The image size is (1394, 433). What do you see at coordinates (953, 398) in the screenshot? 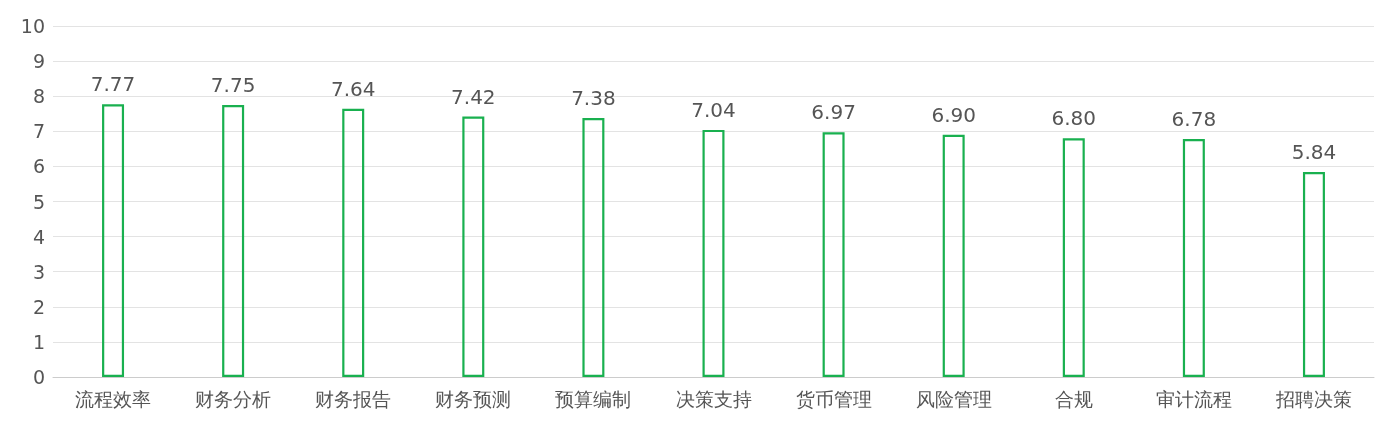
I see `x-tick-label: 风险管理` at bounding box center [953, 398].